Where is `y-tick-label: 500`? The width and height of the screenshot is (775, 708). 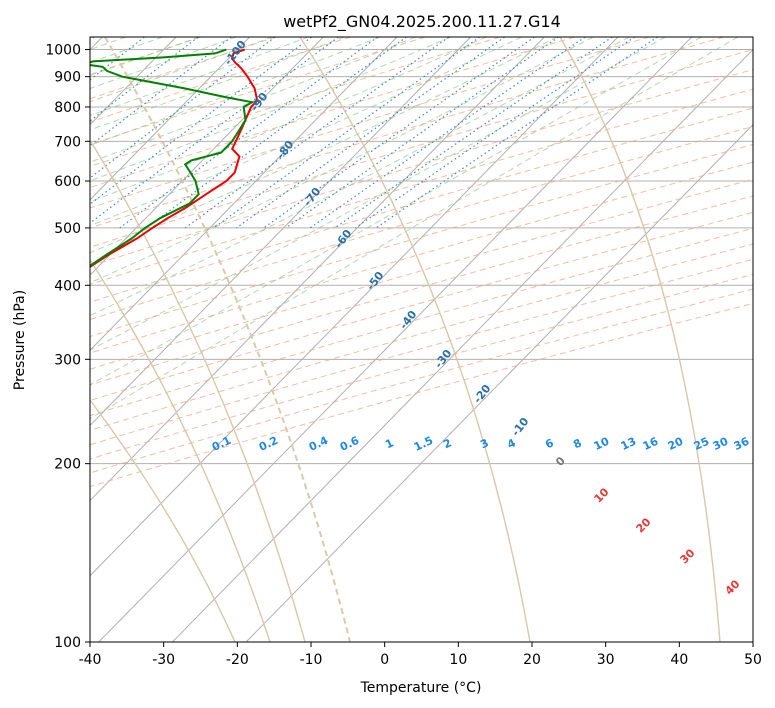 y-tick-label: 500 is located at coordinates (67, 229).